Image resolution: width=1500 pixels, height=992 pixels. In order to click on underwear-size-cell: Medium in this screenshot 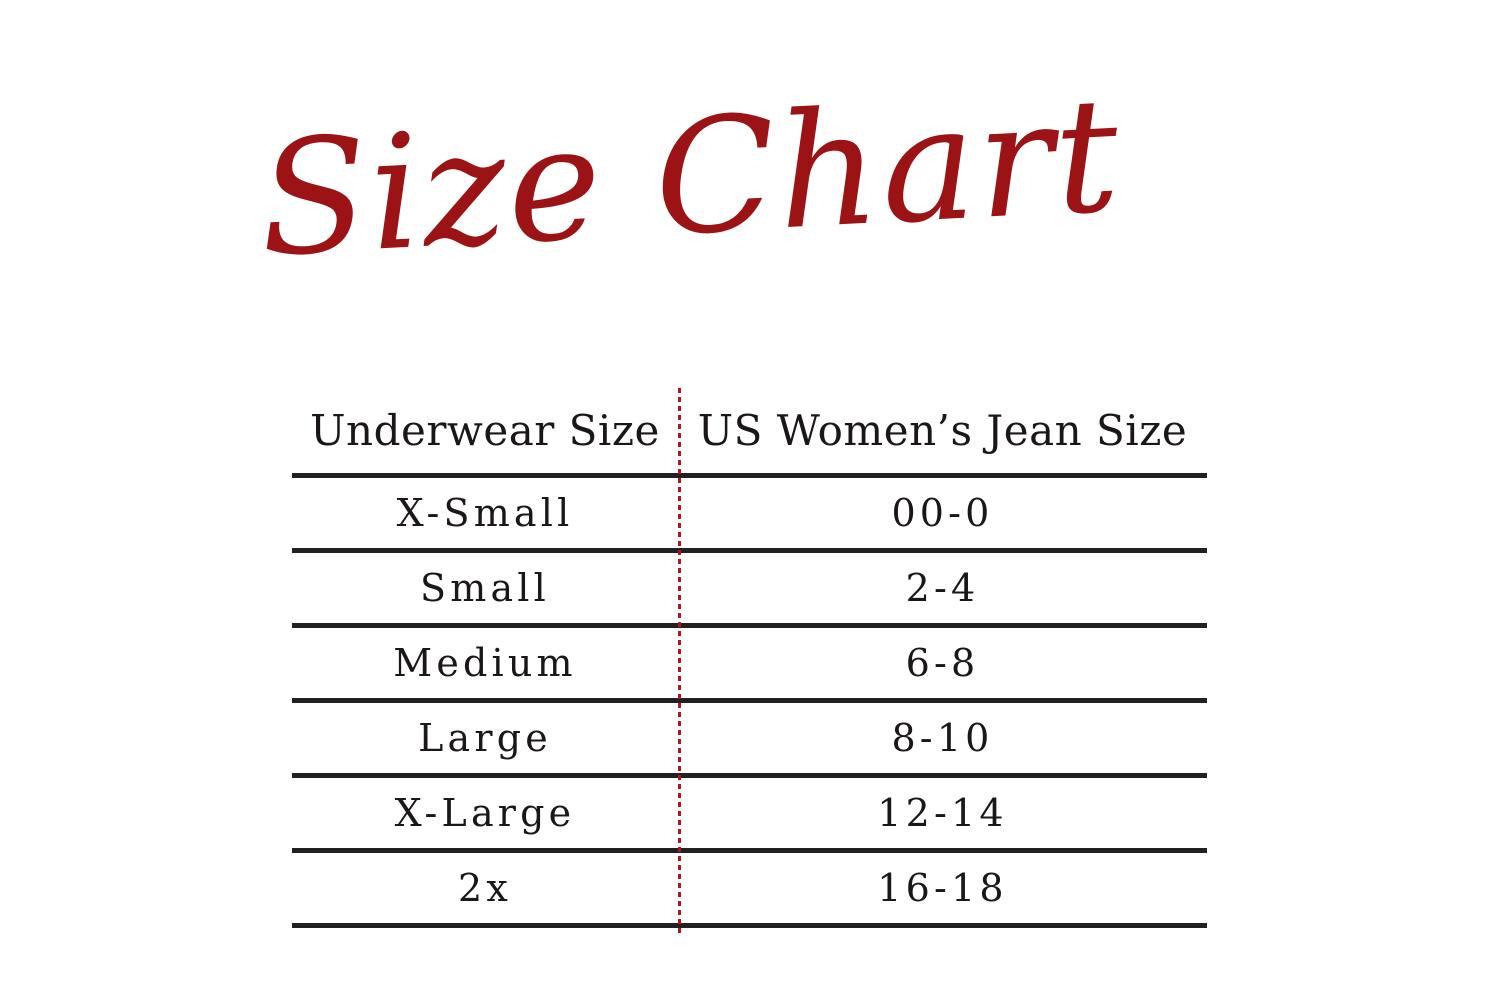, I will do `click(485, 663)`.